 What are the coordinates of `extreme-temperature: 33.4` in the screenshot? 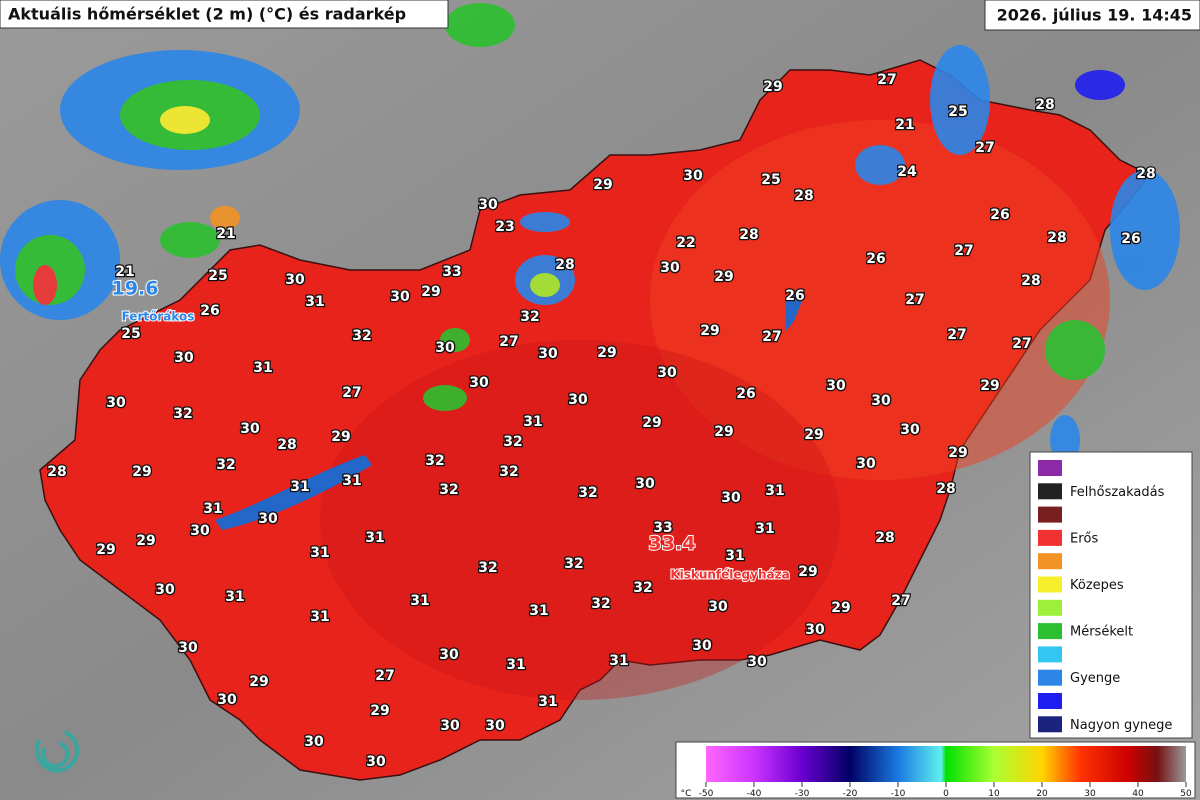 It's located at (672, 544).